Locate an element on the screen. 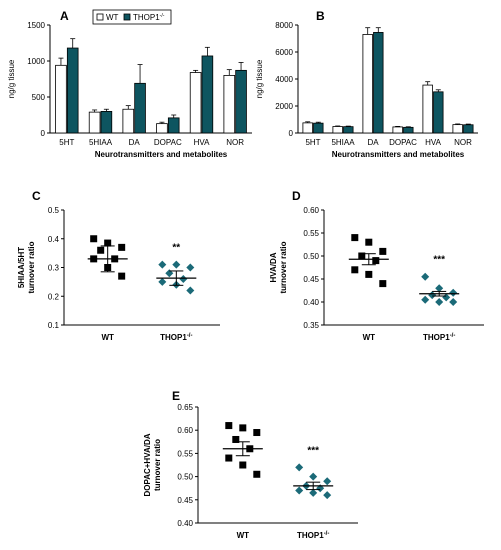  y-tick-label: 6000 is located at coordinates (284, 52).